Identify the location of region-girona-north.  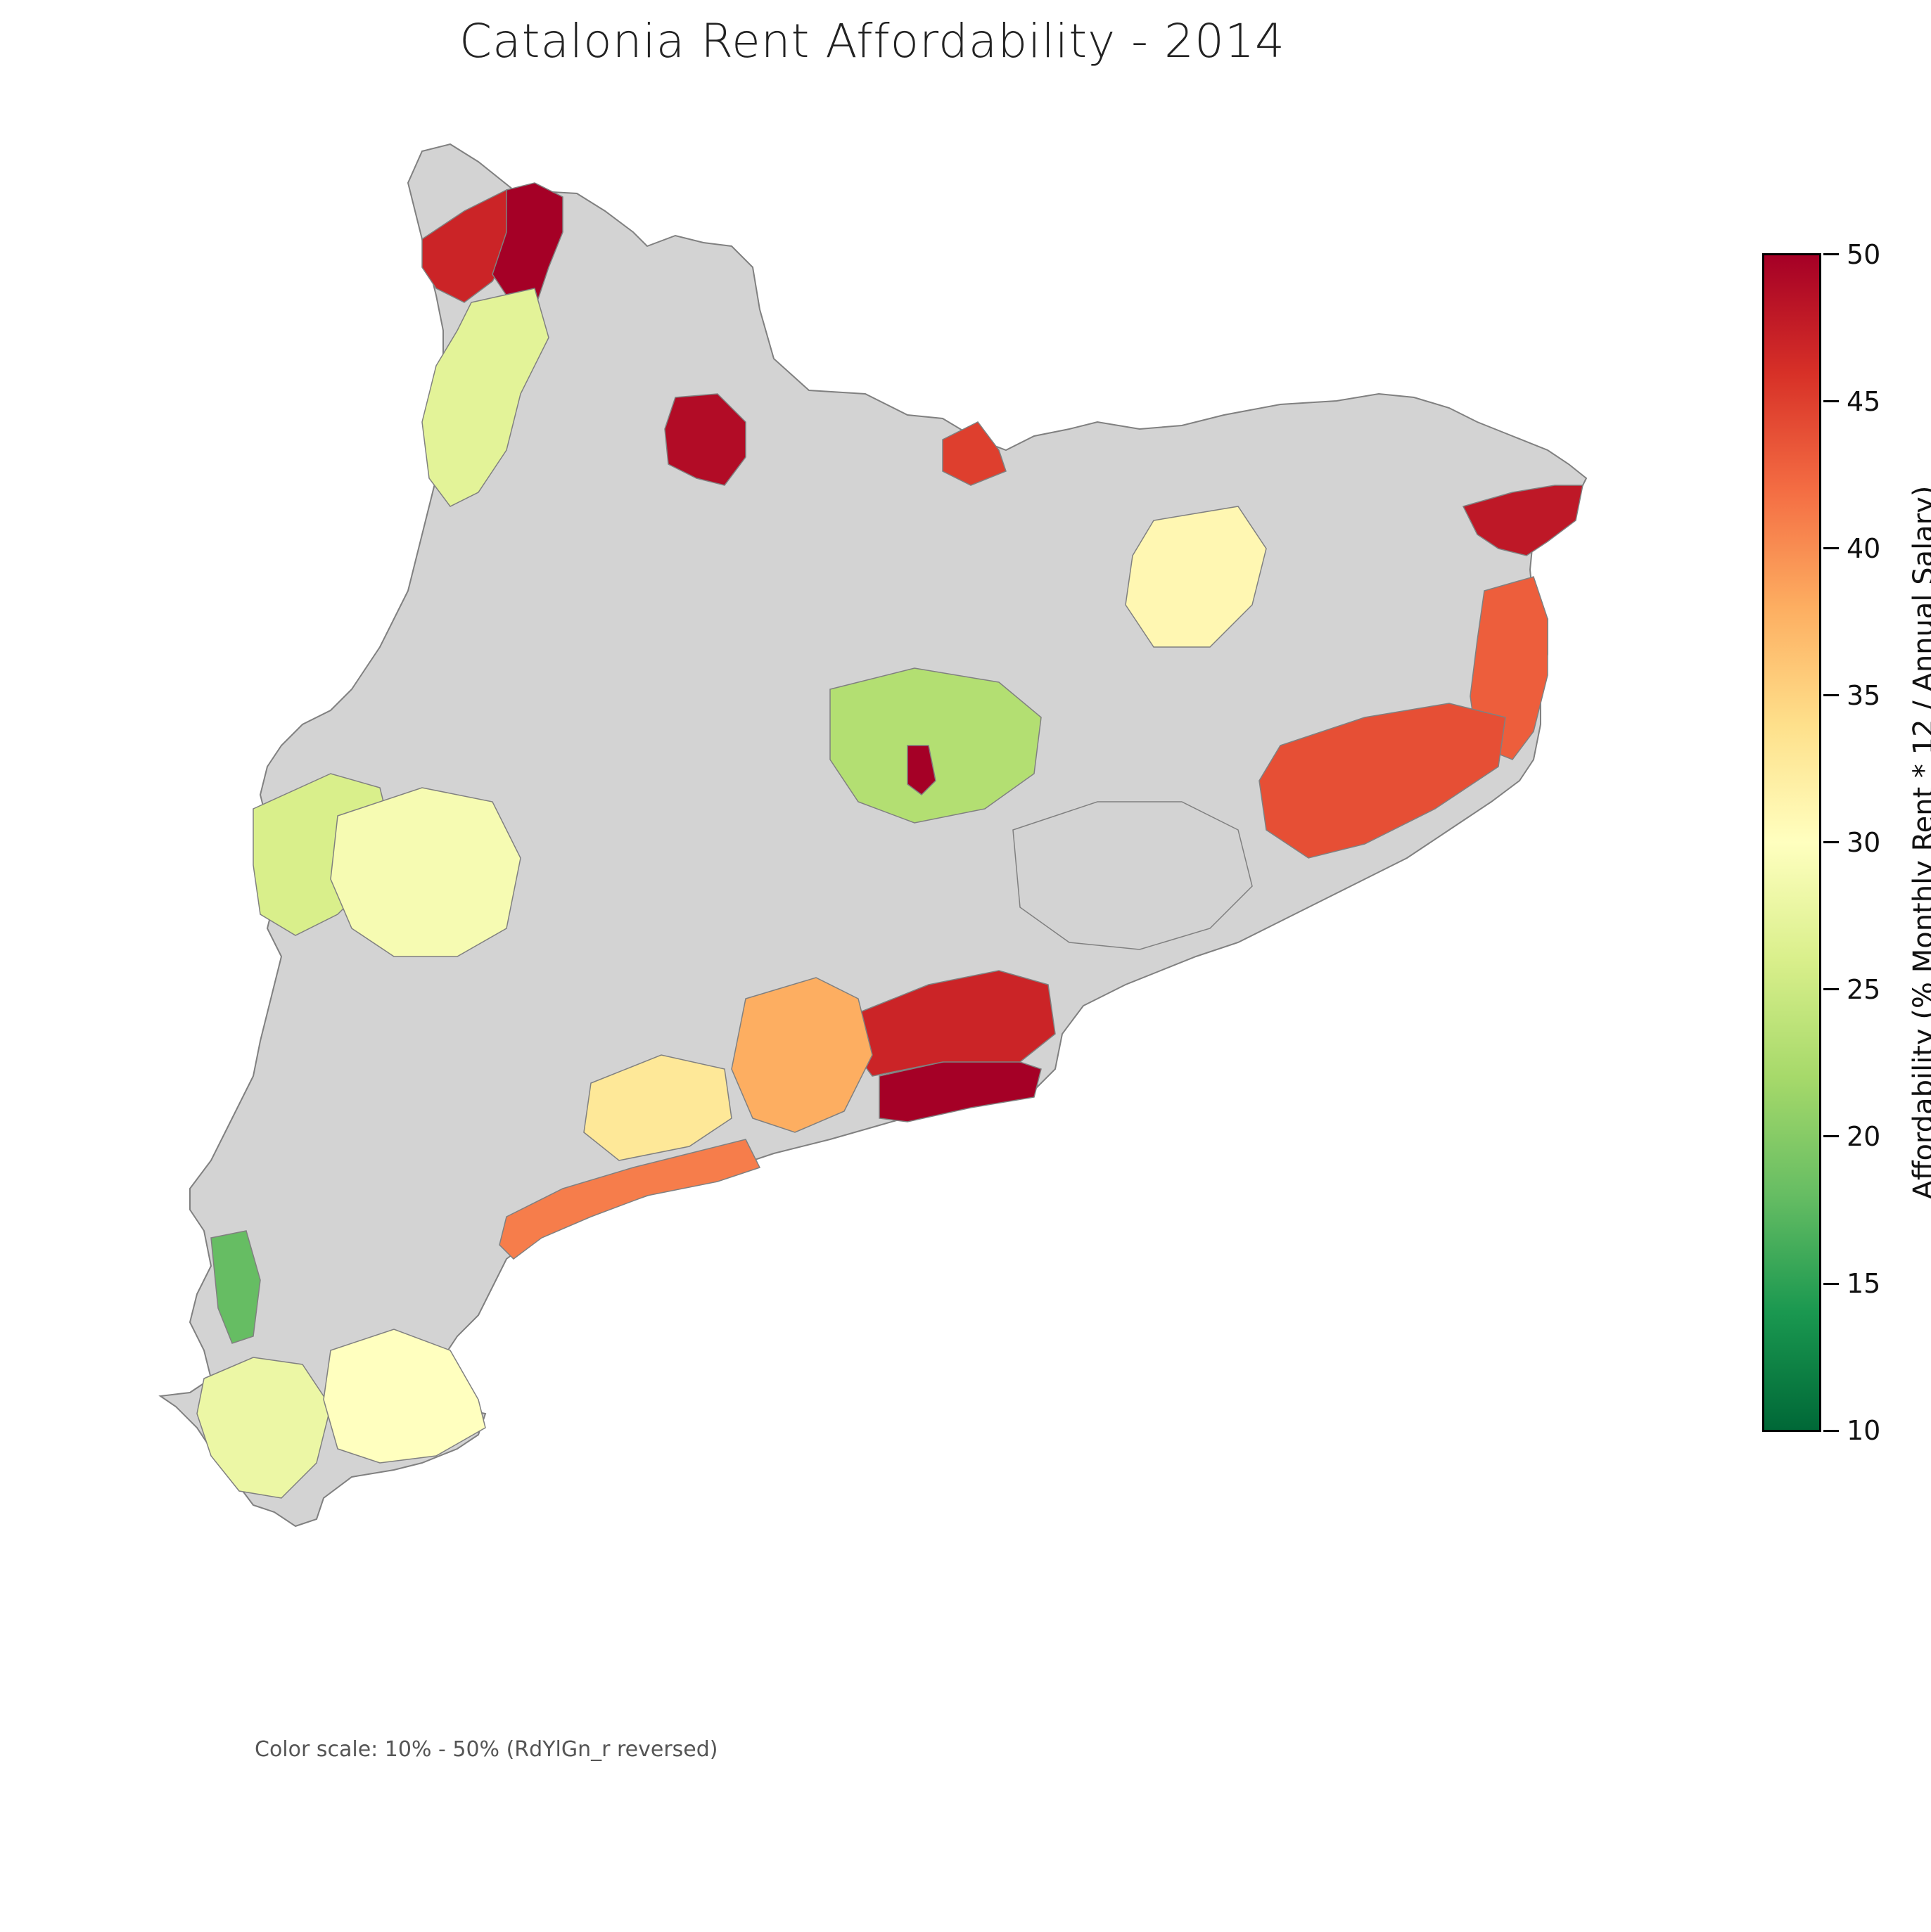
(1522, 520).